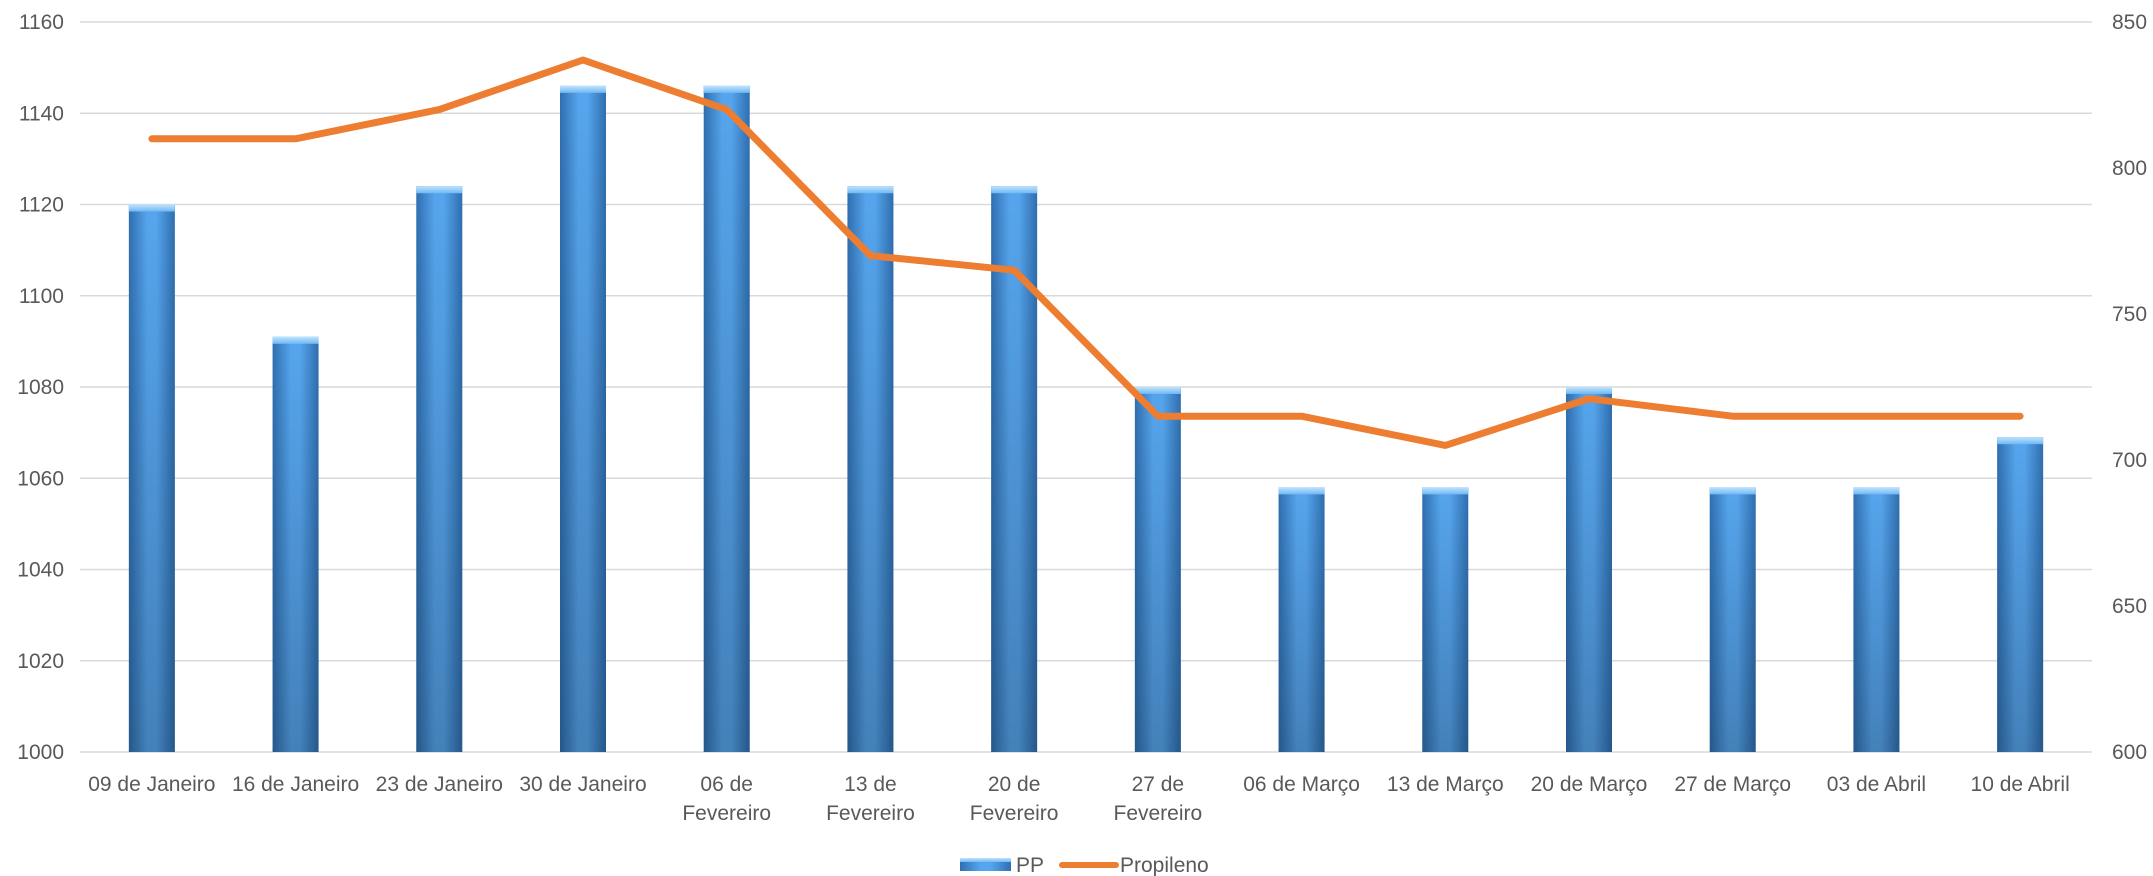 Image resolution: width=2153 pixels, height=876 pixels. Describe the element at coordinates (40, 570) in the screenshot. I see `left-axis-tick-label: 1040` at that location.